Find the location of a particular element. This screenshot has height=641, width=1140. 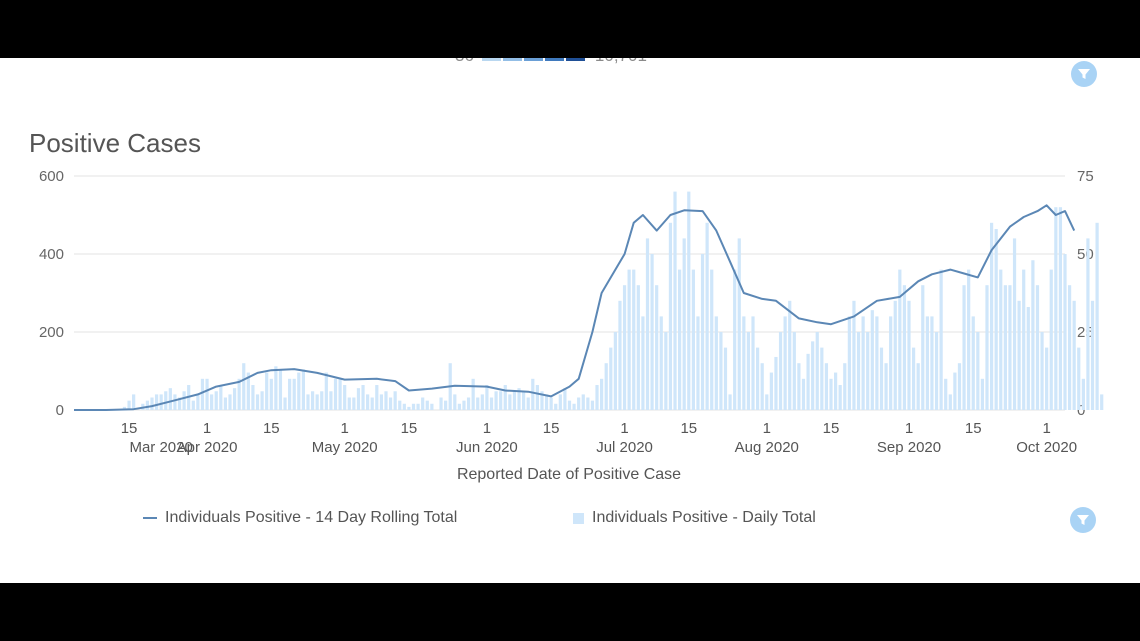

y-tick-left-label: 600 is located at coordinates (51, 176).